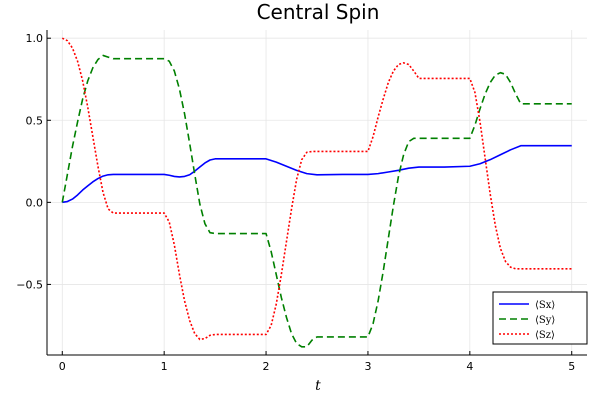 This screenshot has width=600, height=400. I want to click on x-tick-label-4: 4, so click(469, 366).